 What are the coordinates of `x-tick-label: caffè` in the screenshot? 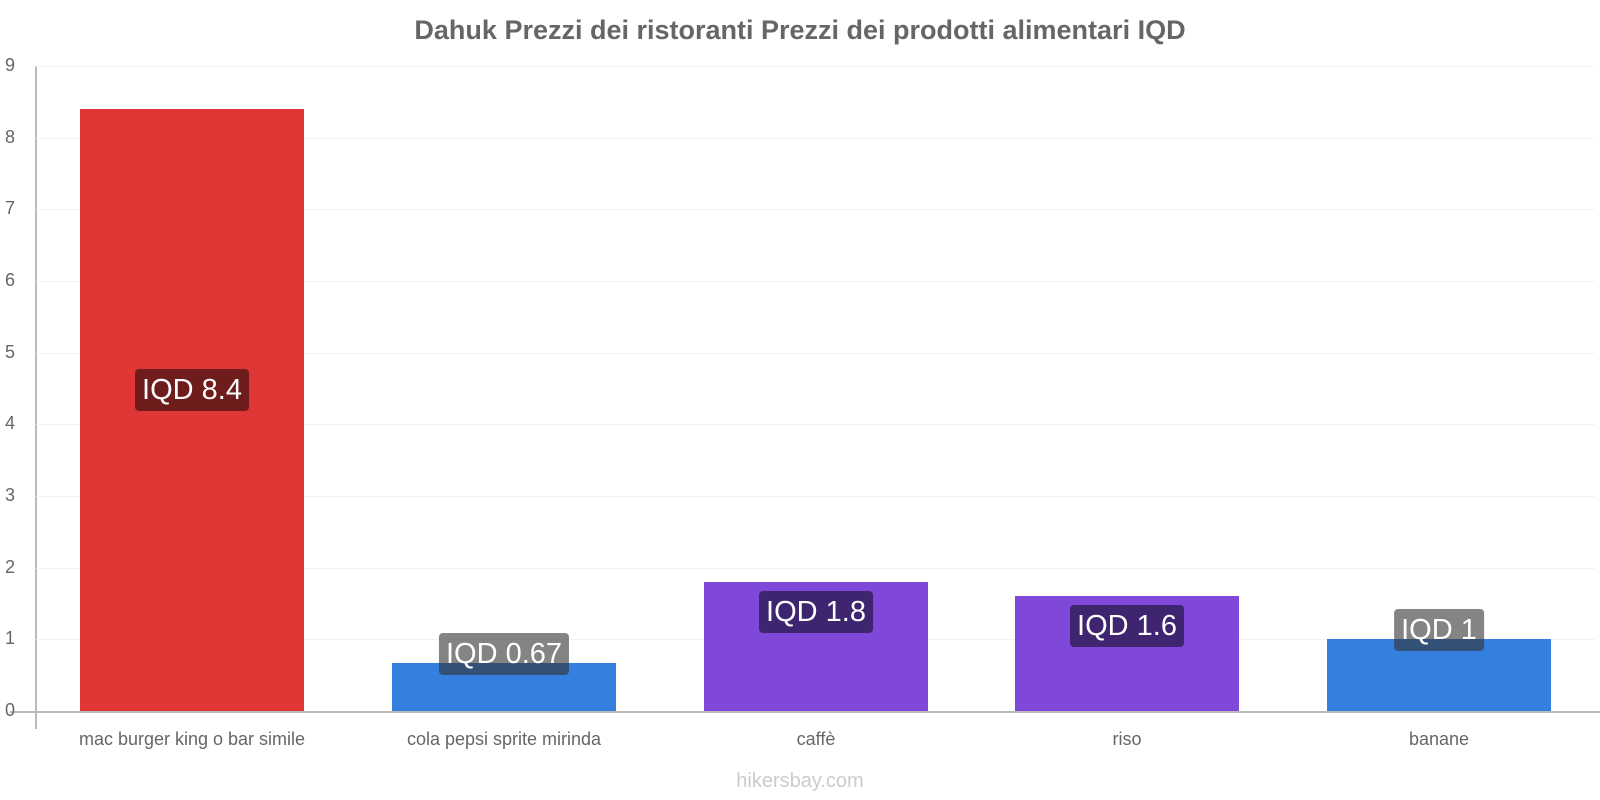 It's located at (816, 739).